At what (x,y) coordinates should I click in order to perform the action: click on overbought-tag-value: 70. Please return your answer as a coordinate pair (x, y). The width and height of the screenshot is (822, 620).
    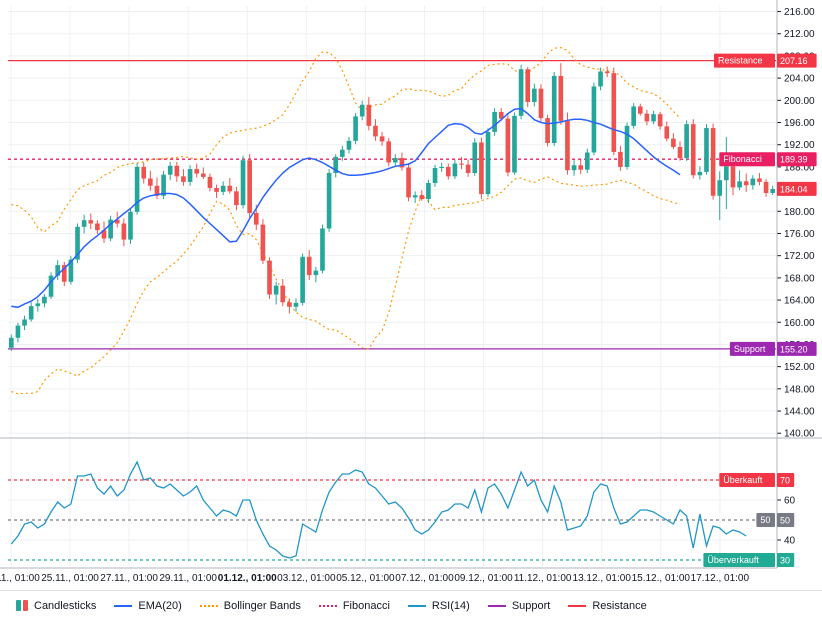
    Looking at the image, I should click on (785, 481).